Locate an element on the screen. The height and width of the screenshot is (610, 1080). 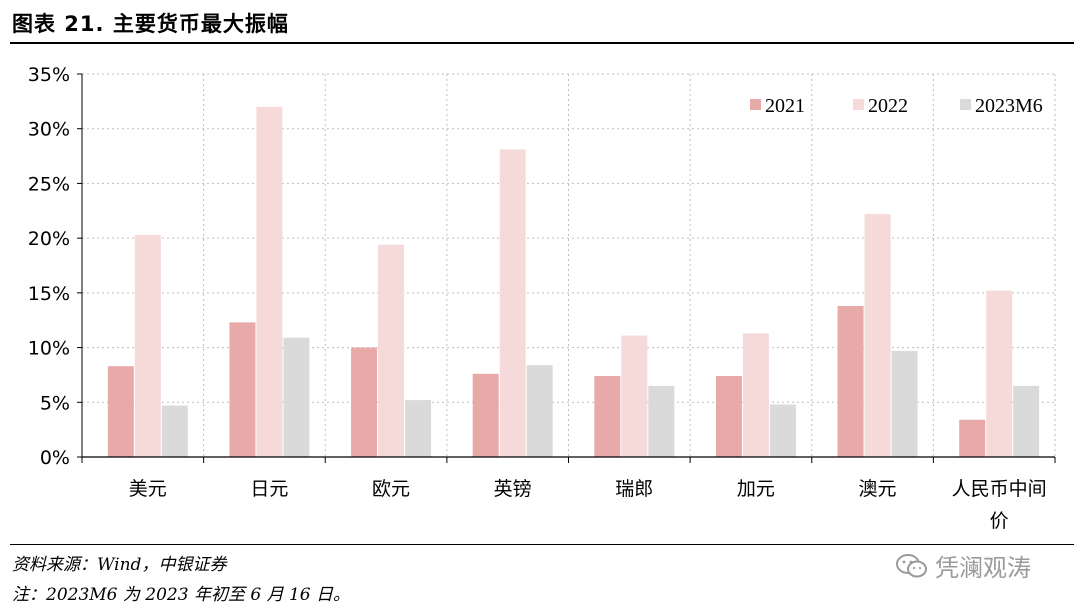
y-tick-label: 5% is located at coordinates (55, 403).